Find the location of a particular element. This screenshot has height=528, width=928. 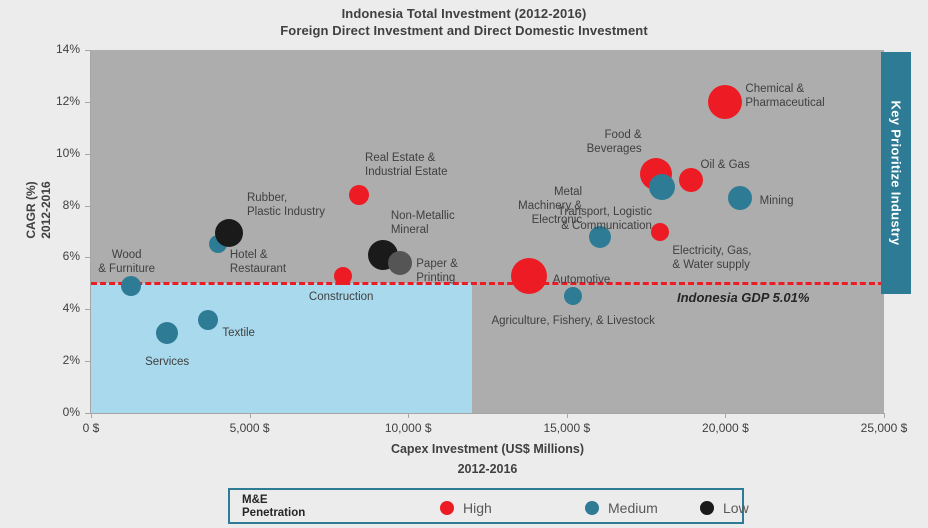

legend-label: Low is located at coordinates (736, 508).